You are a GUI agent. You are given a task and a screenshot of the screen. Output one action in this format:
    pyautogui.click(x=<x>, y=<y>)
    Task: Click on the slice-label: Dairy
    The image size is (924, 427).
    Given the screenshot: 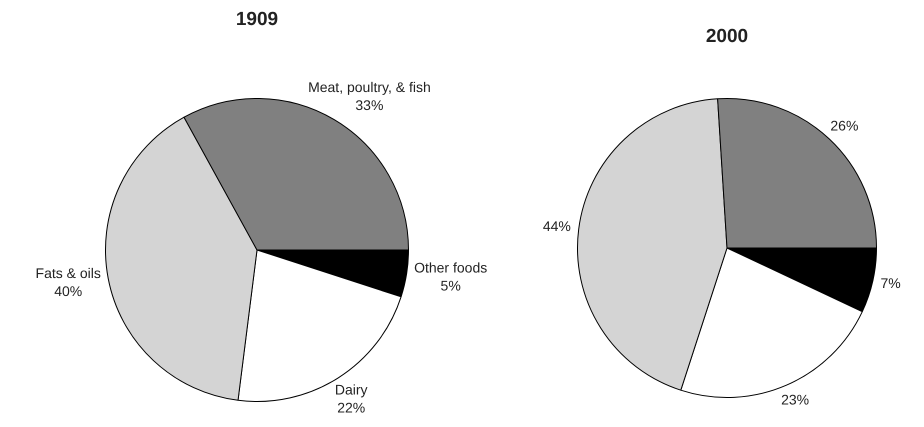 What is the action you would take?
    pyautogui.click(x=351, y=390)
    